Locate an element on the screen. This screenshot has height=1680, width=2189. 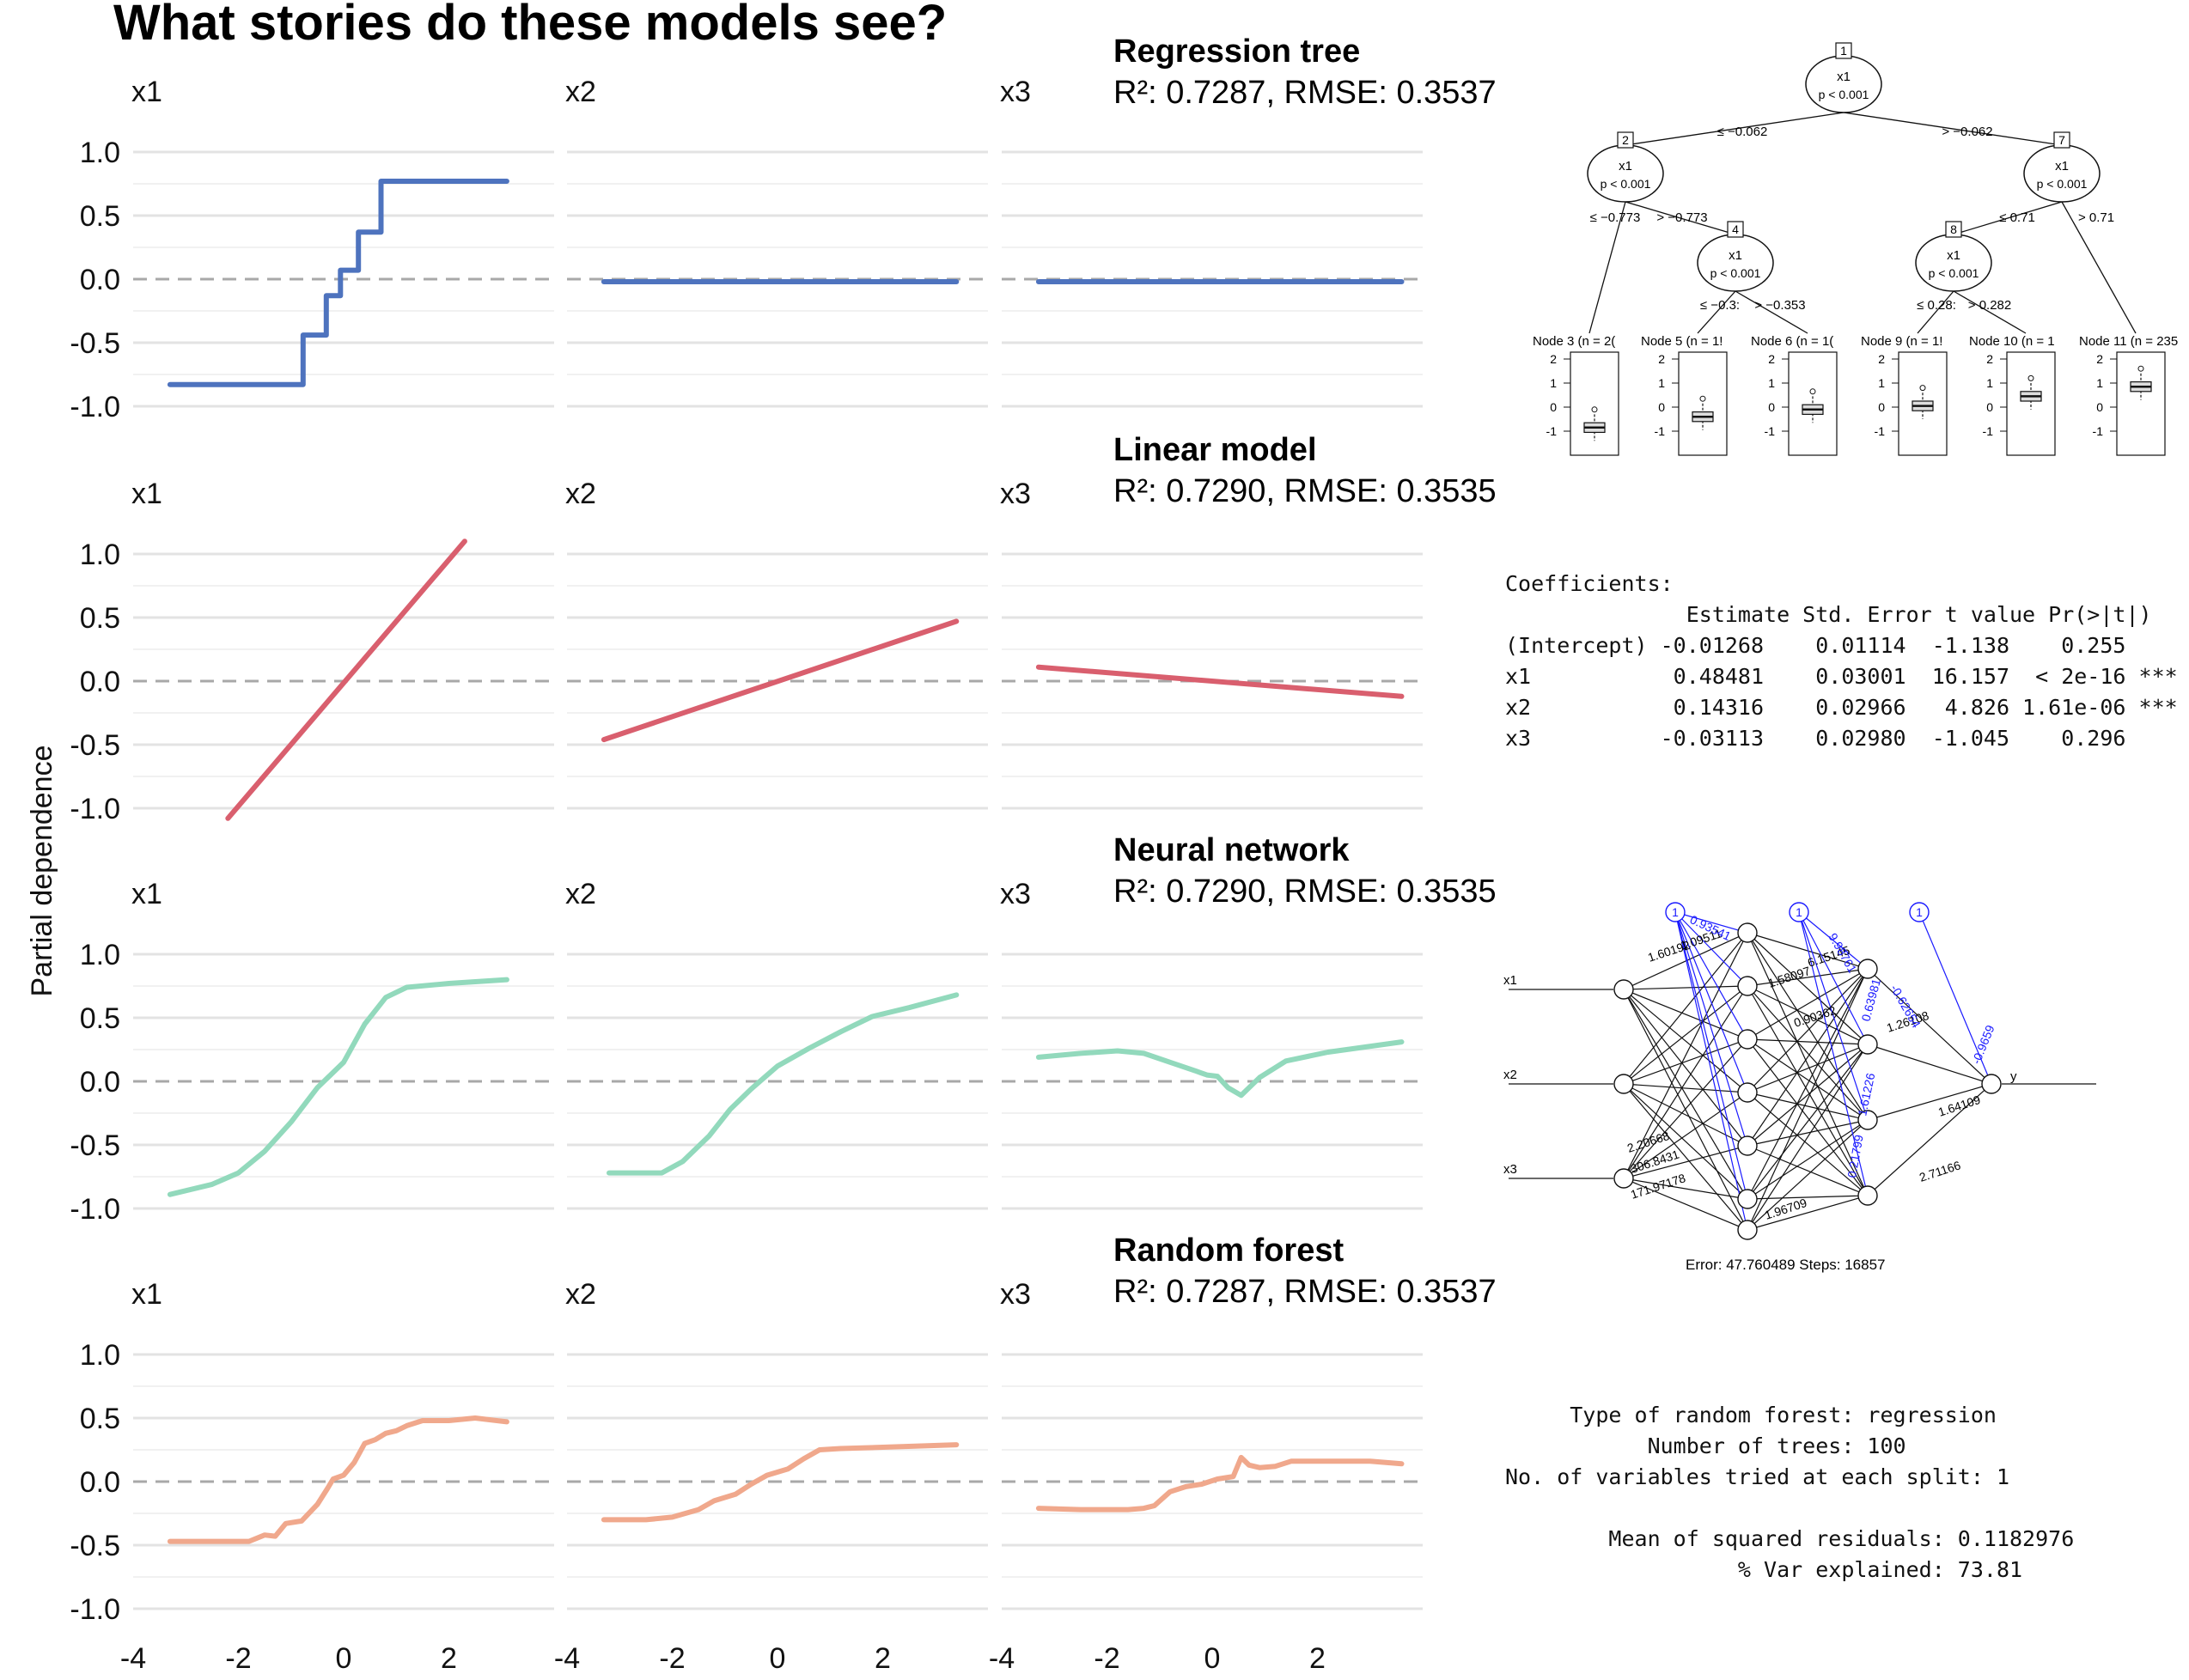
tree-leaf-1: Node 5 (n = 1! 2 1 0 -1 is located at coordinates (1684, 395).